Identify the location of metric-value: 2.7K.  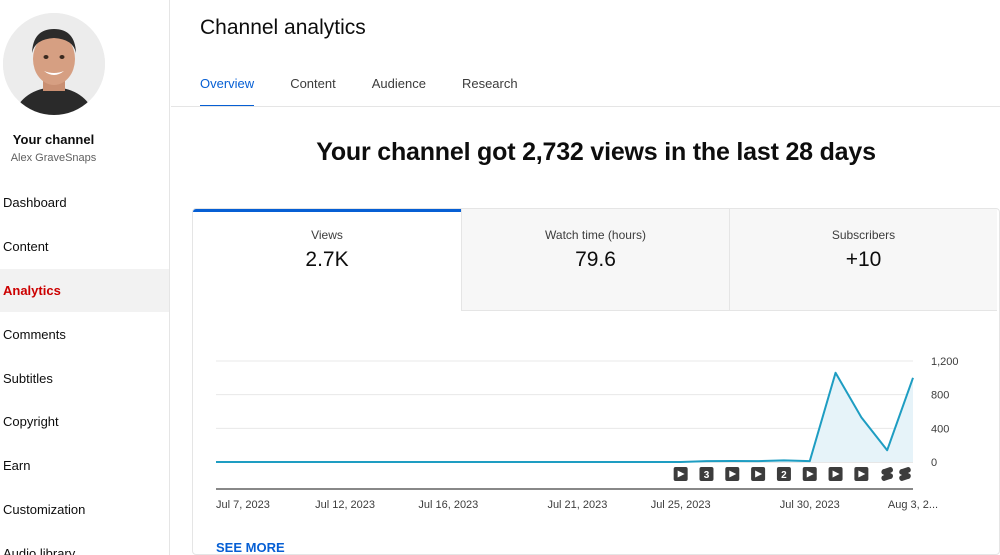
(327, 259).